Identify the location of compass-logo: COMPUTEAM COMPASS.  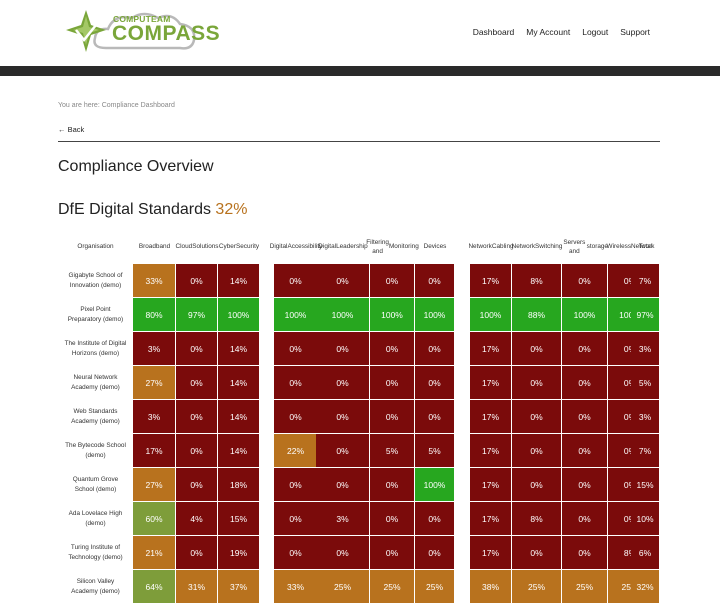
(141, 32).